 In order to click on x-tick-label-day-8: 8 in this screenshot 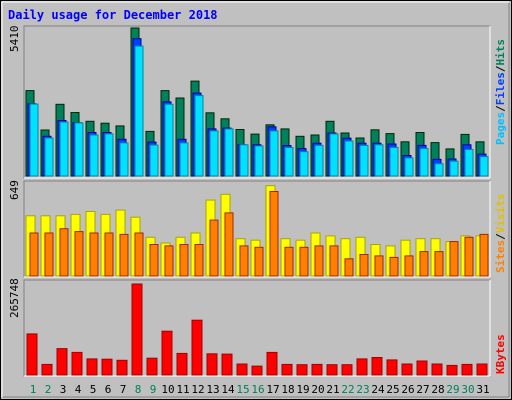, I will do `click(138, 389)`.